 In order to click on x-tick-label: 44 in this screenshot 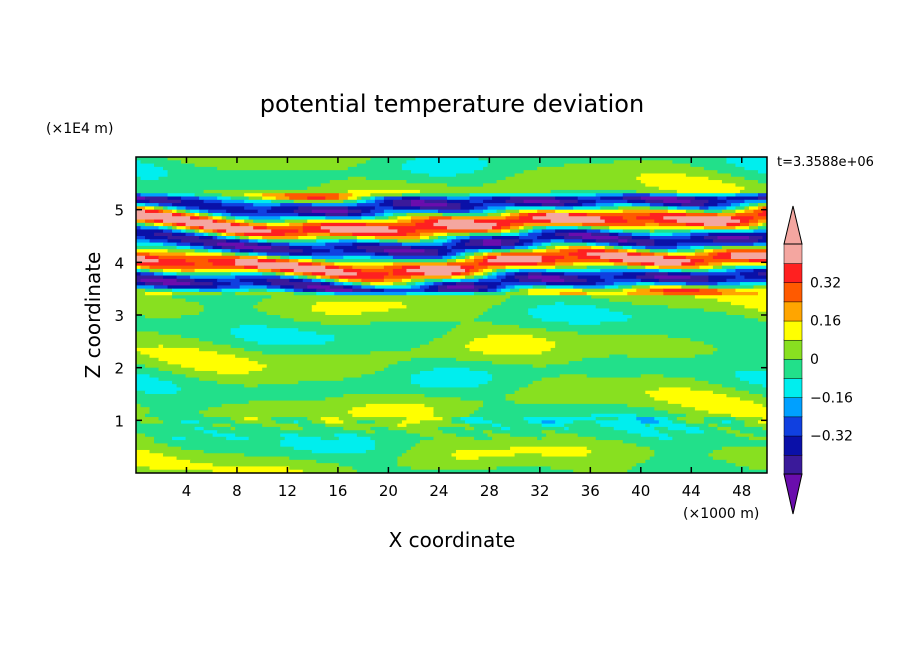, I will do `click(691, 491)`.